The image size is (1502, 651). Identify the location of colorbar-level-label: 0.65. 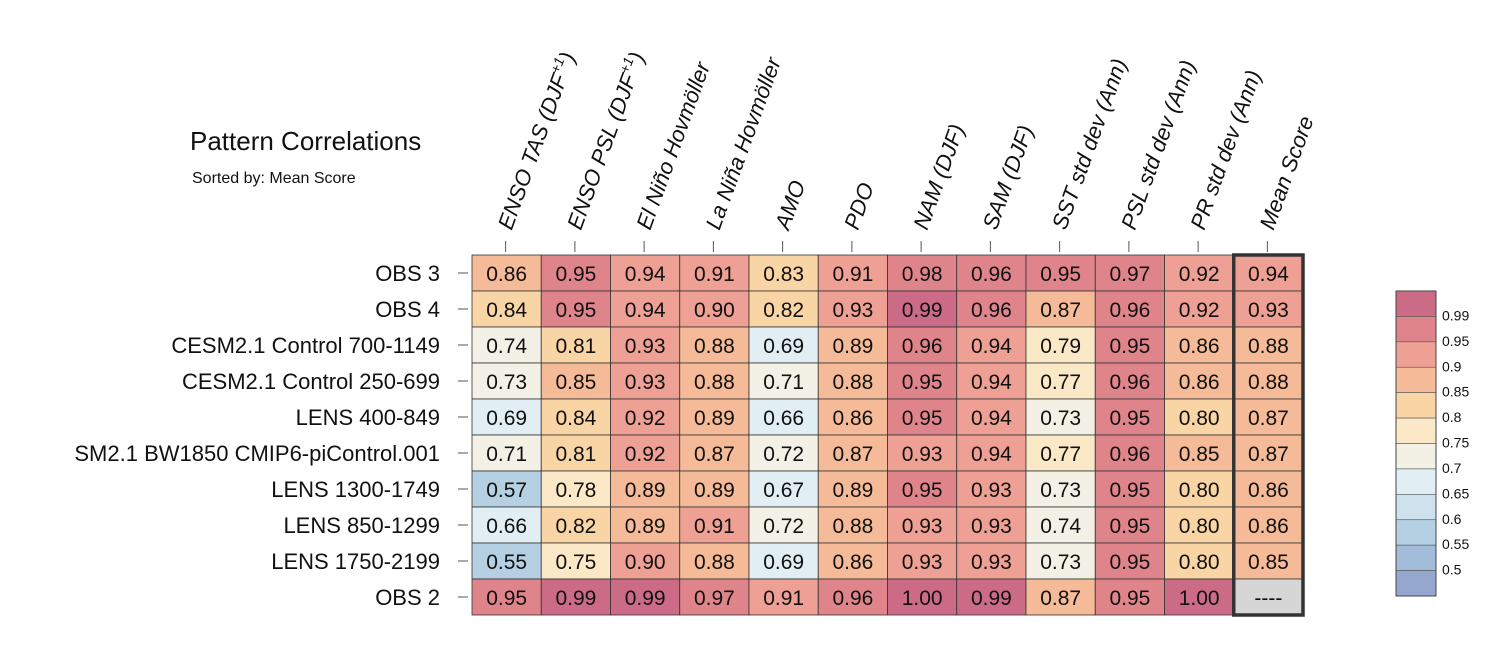
(1455, 493).